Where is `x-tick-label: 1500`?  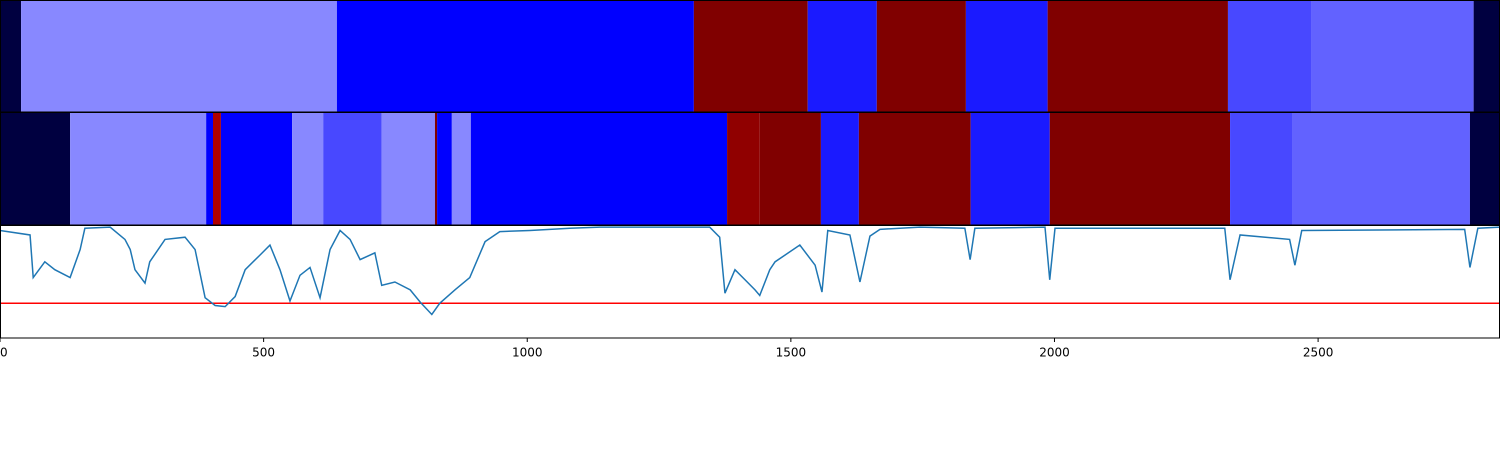
x-tick-label: 1500 is located at coordinates (791, 353).